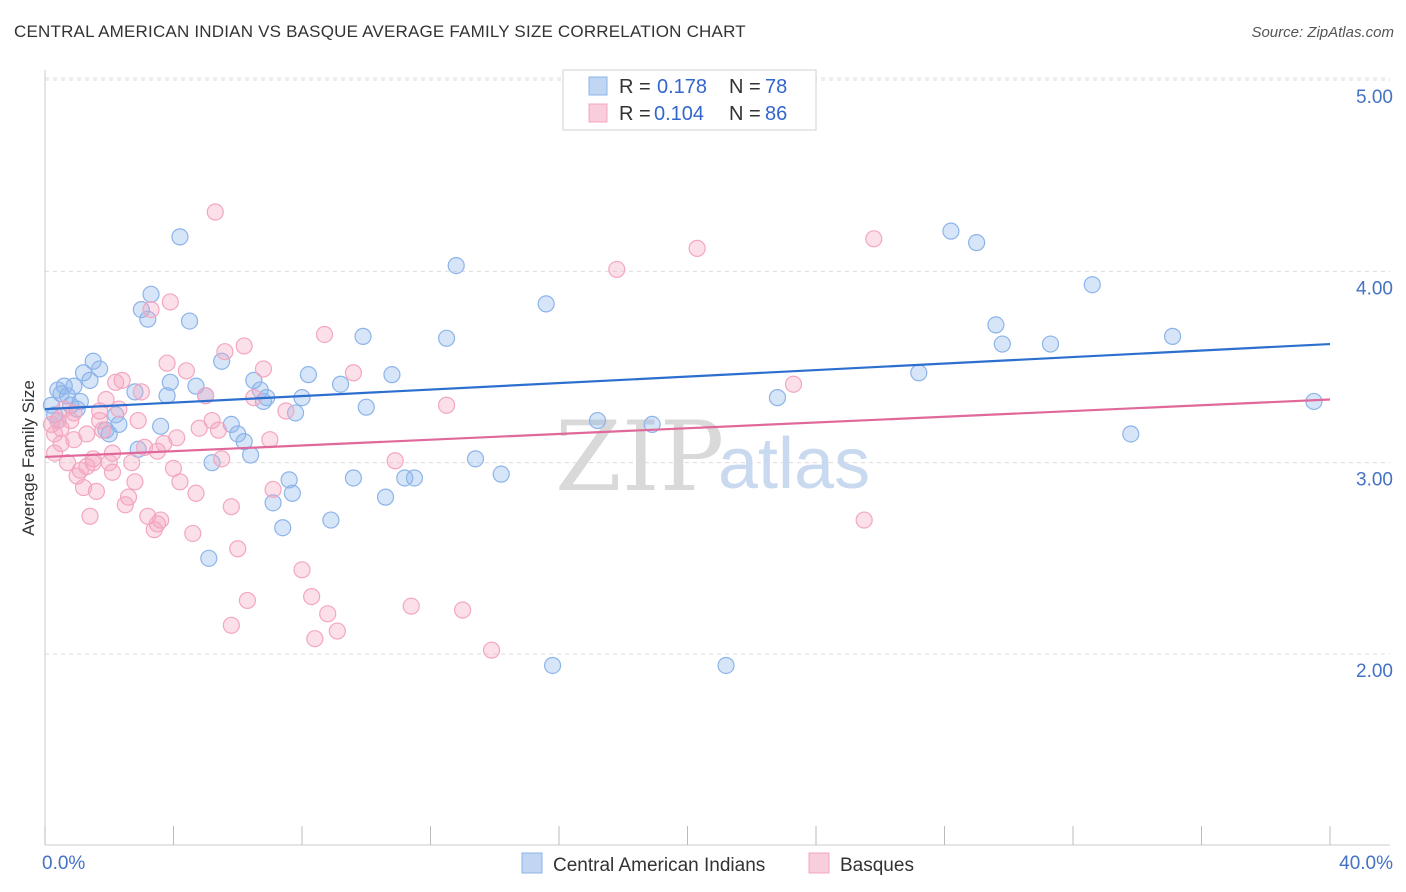 This screenshot has height=892, width=1406. What do you see at coordinates (659, 865) in the screenshot?
I see `series-legend-label-1: Central American Indians` at bounding box center [659, 865].